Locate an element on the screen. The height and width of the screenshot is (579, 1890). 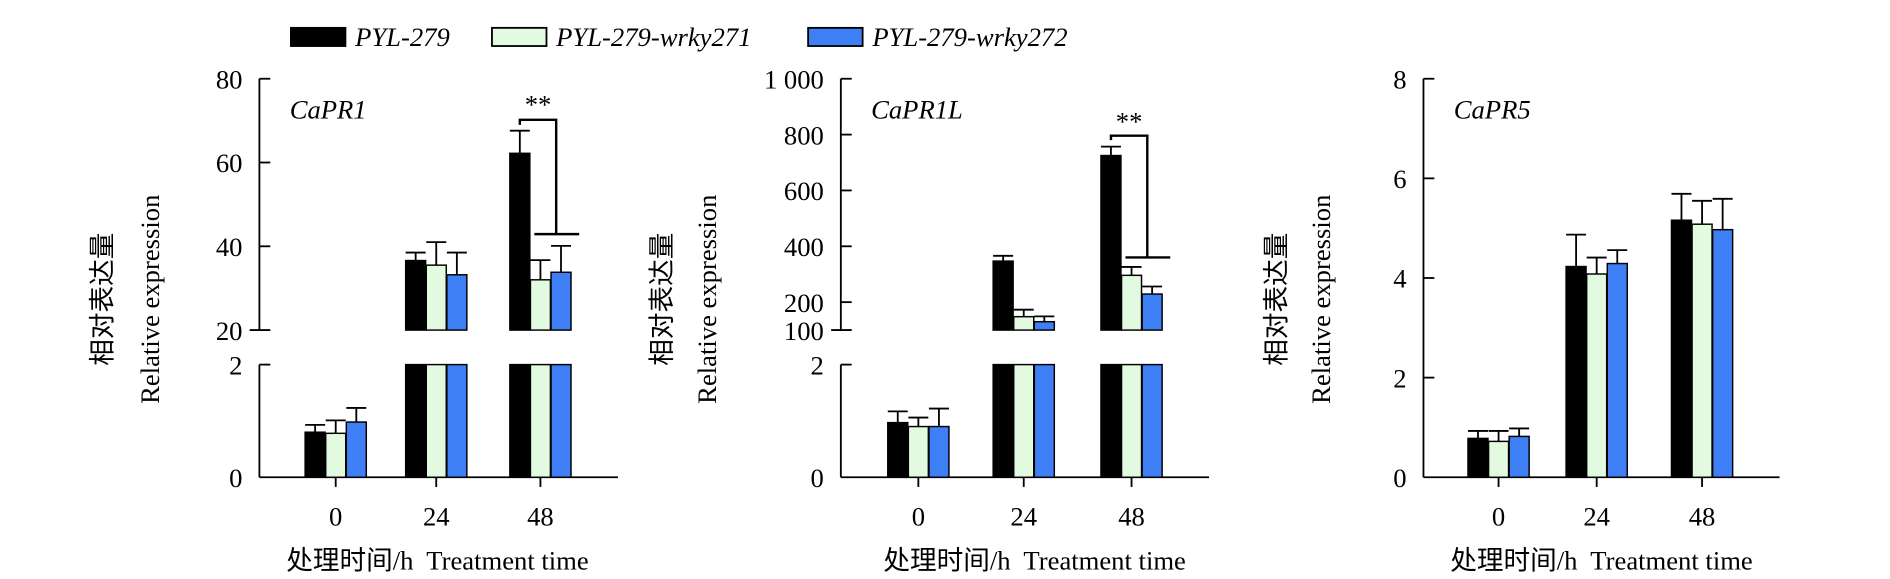
gene-label: CaPR5 is located at coordinates (1492, 110).